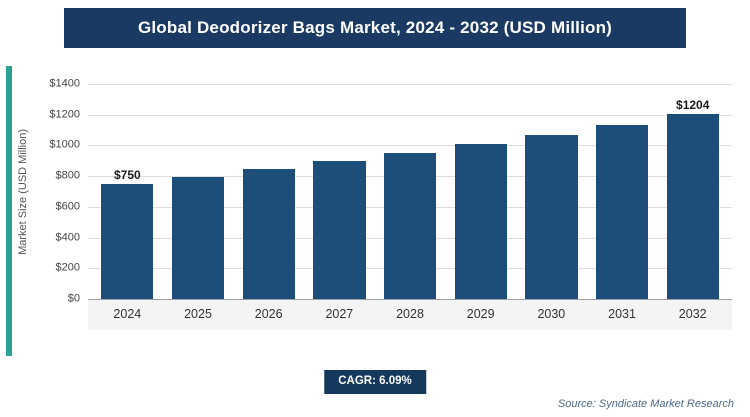 Image resolution: width=750 pixels, height=417 pixels. What do you see at coordinates (127, 314) in the screenshot?
I see `x-tick-label: 2024` at bounding box center [127, 314].